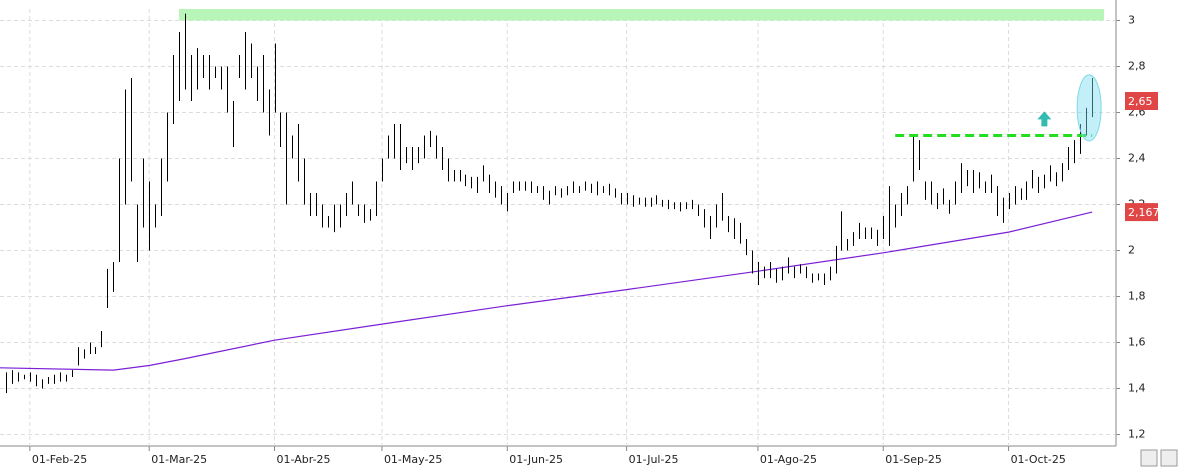 The width and height of the screenshot is (1181, 470). I want to click on y-tick-label: 2,8, so click(1137, 66).